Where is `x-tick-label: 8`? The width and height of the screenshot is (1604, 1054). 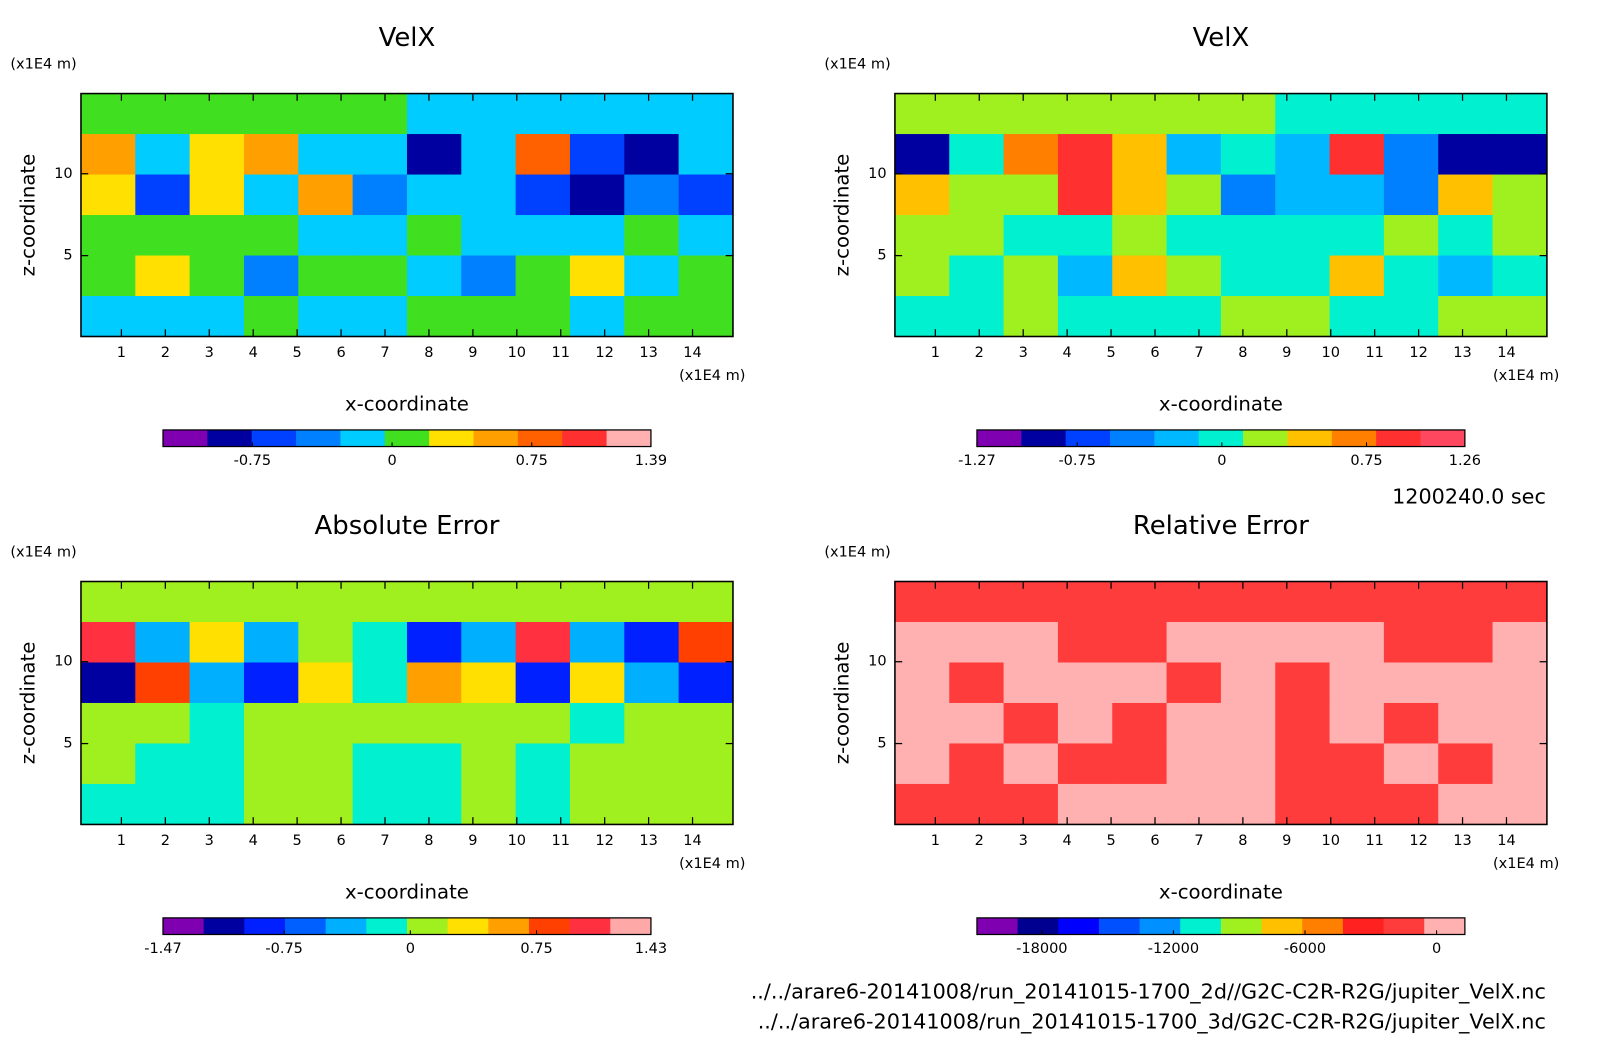 x-tick-label: 8 is located at coordinates (1242, 353).